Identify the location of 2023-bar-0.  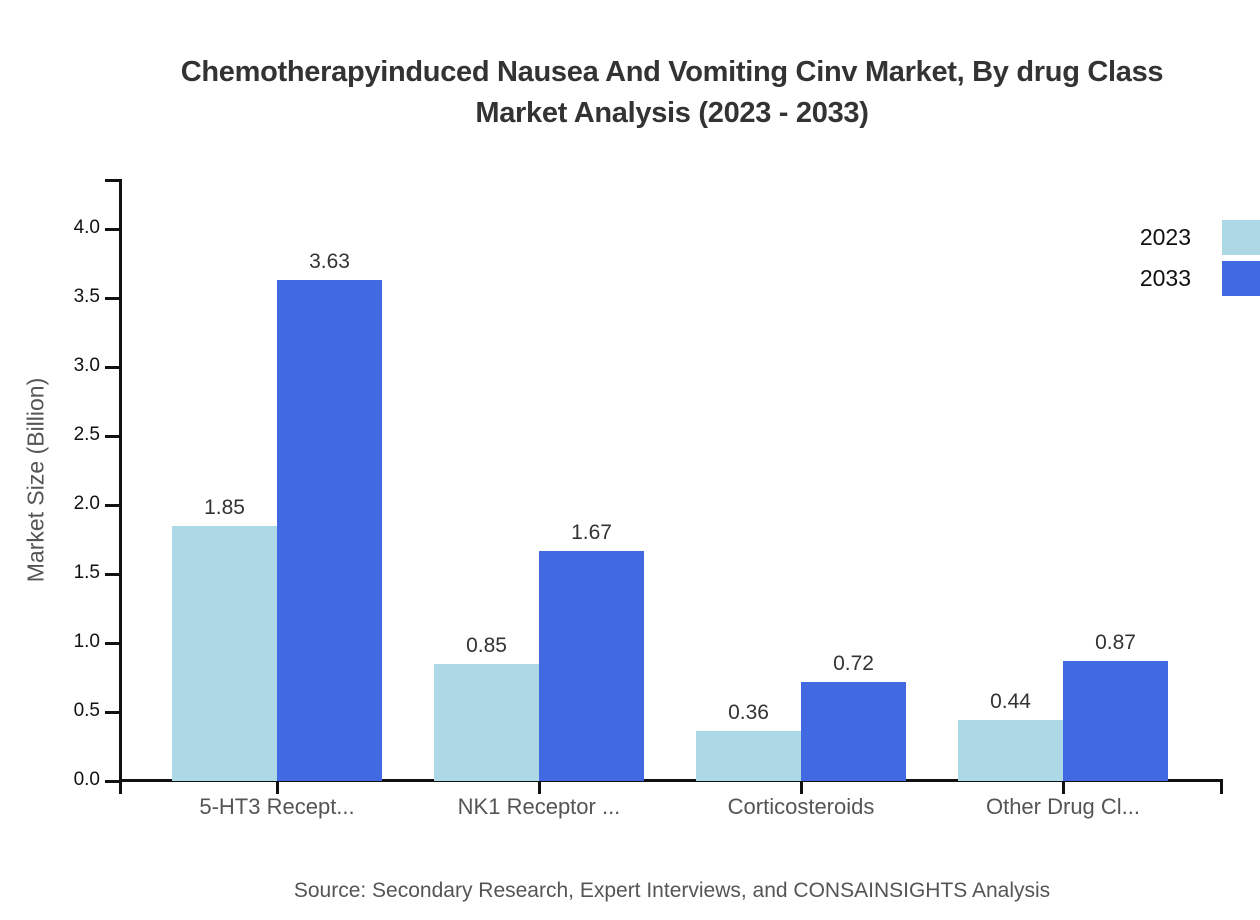
(224, 653).